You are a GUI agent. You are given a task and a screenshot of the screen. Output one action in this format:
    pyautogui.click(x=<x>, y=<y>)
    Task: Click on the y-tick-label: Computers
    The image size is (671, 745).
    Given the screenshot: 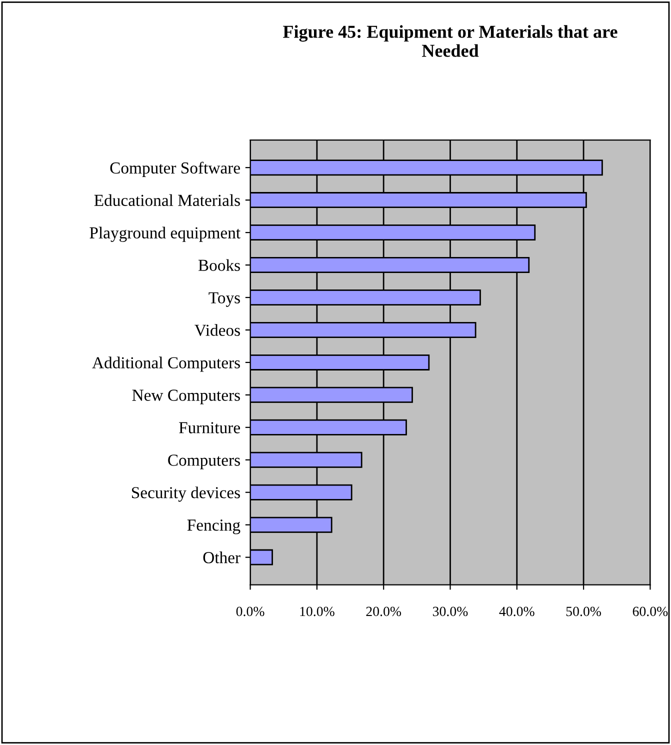 What is the action you would take?
    pyautogui.click(x=204, y=462)
    